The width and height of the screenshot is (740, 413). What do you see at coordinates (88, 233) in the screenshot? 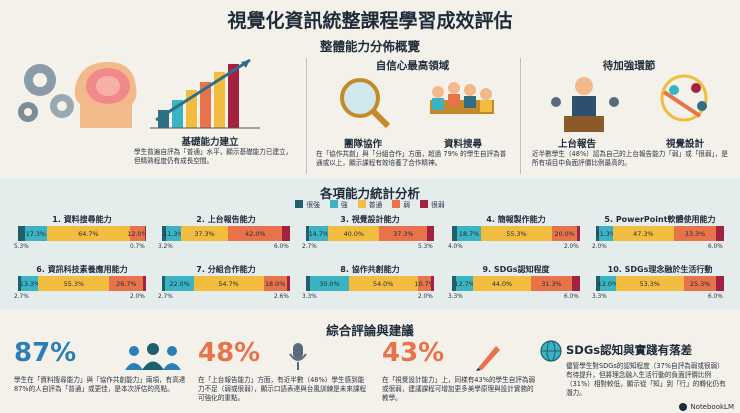
I see `bar-segment: 64.7%` at bounding box center [88, 233].